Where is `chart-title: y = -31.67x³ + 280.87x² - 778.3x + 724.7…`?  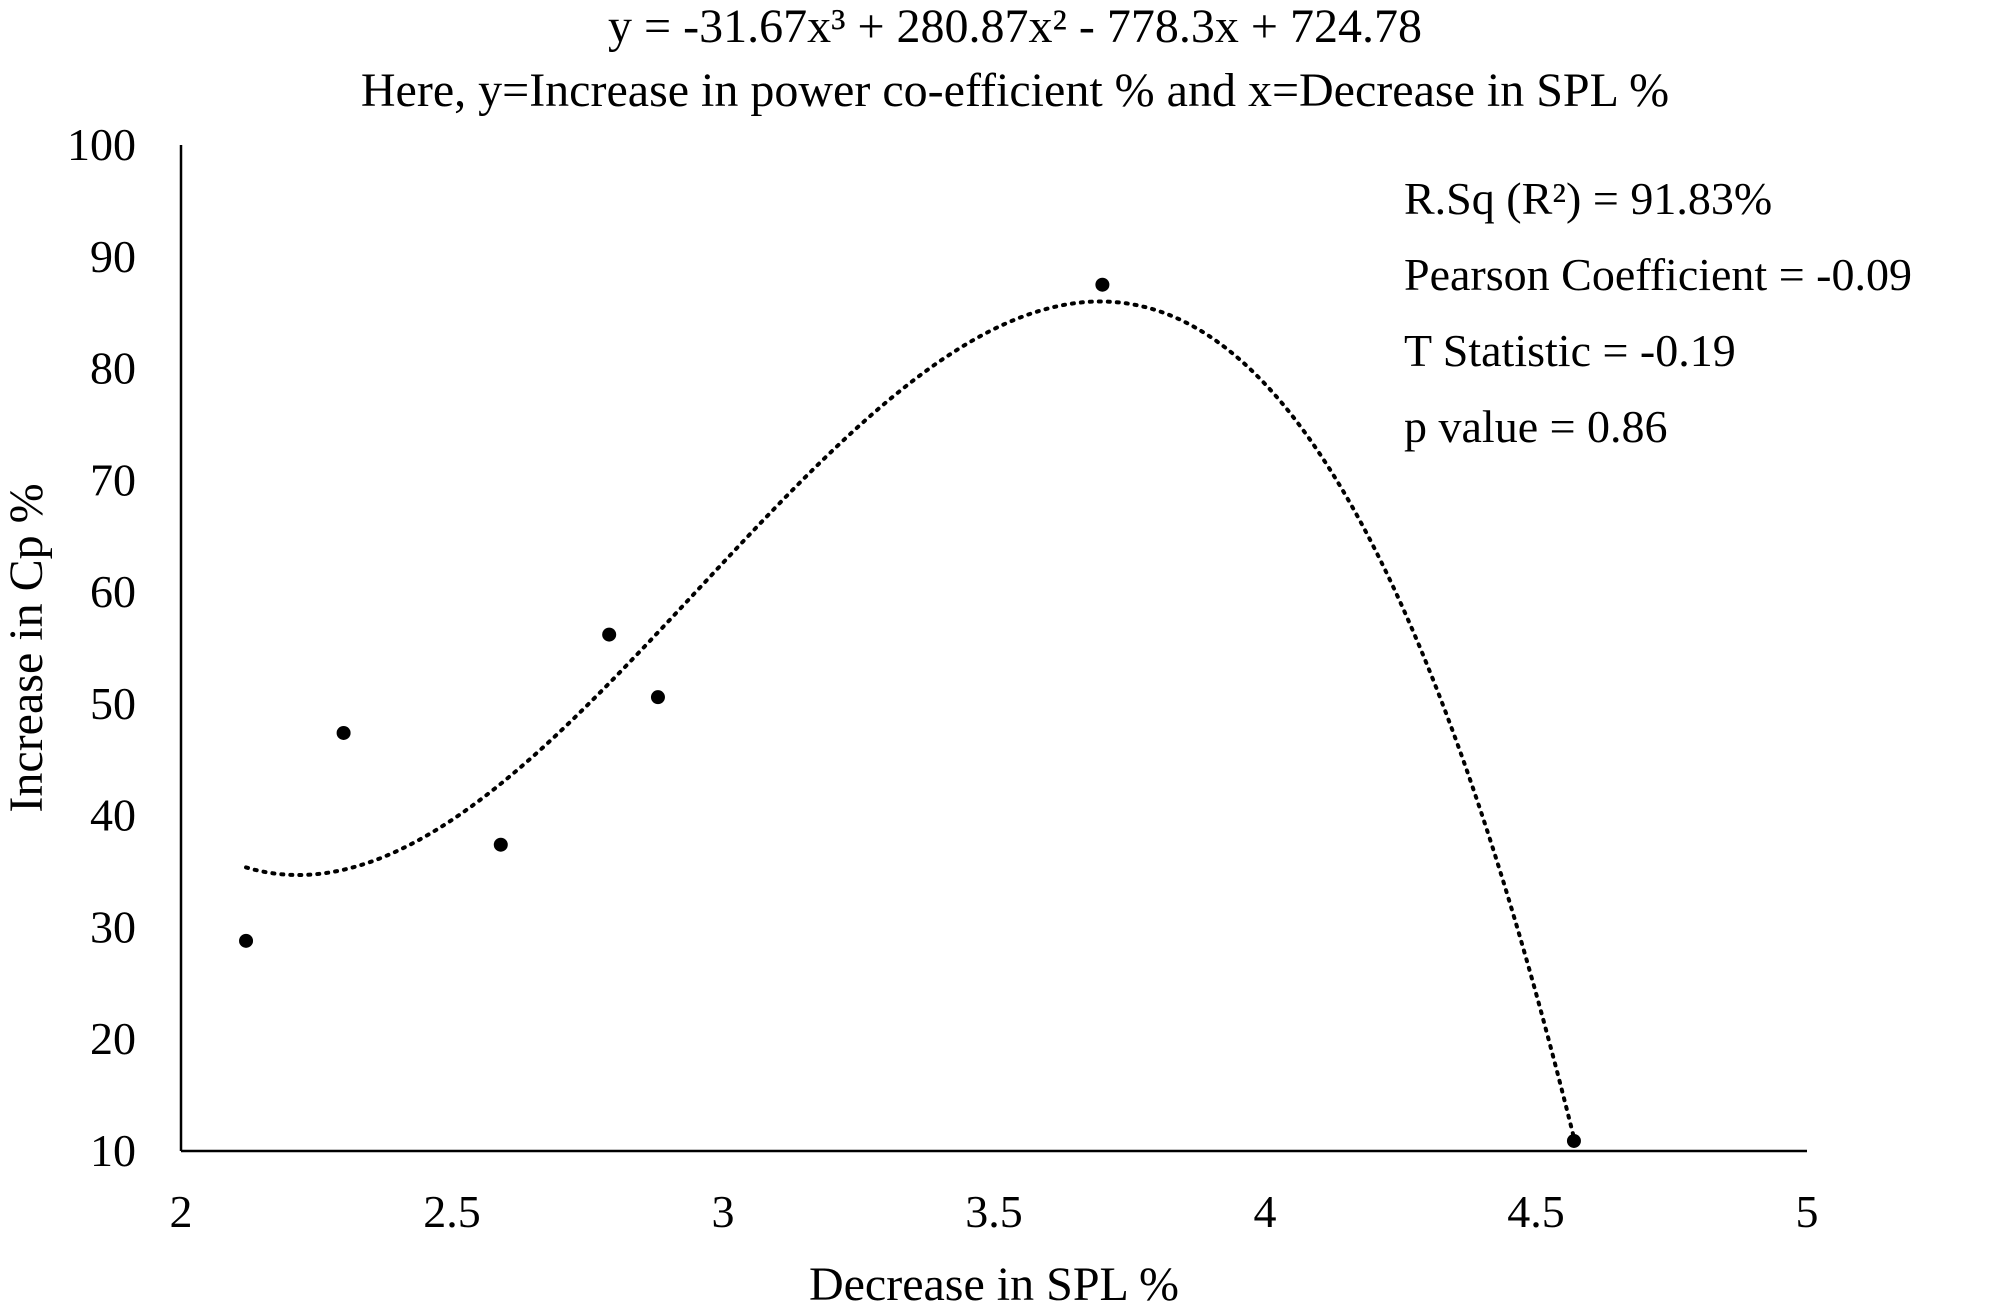 chart-title: y = -31.67x³ + 280.87x² - 778.3x + 724.7… is located at coordinates (1015, 26).